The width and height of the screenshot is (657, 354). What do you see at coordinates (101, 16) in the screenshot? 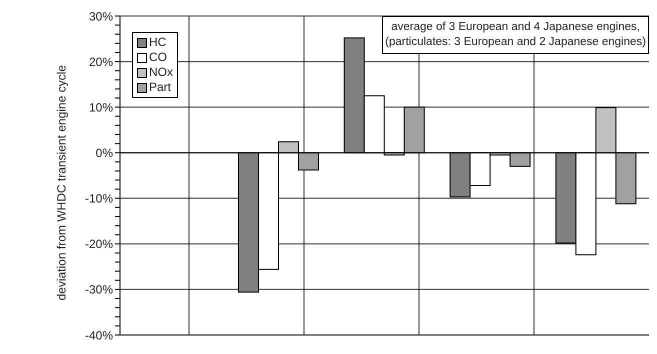
I see `y-tick-label: 30%` at bounding box center [101, 16].